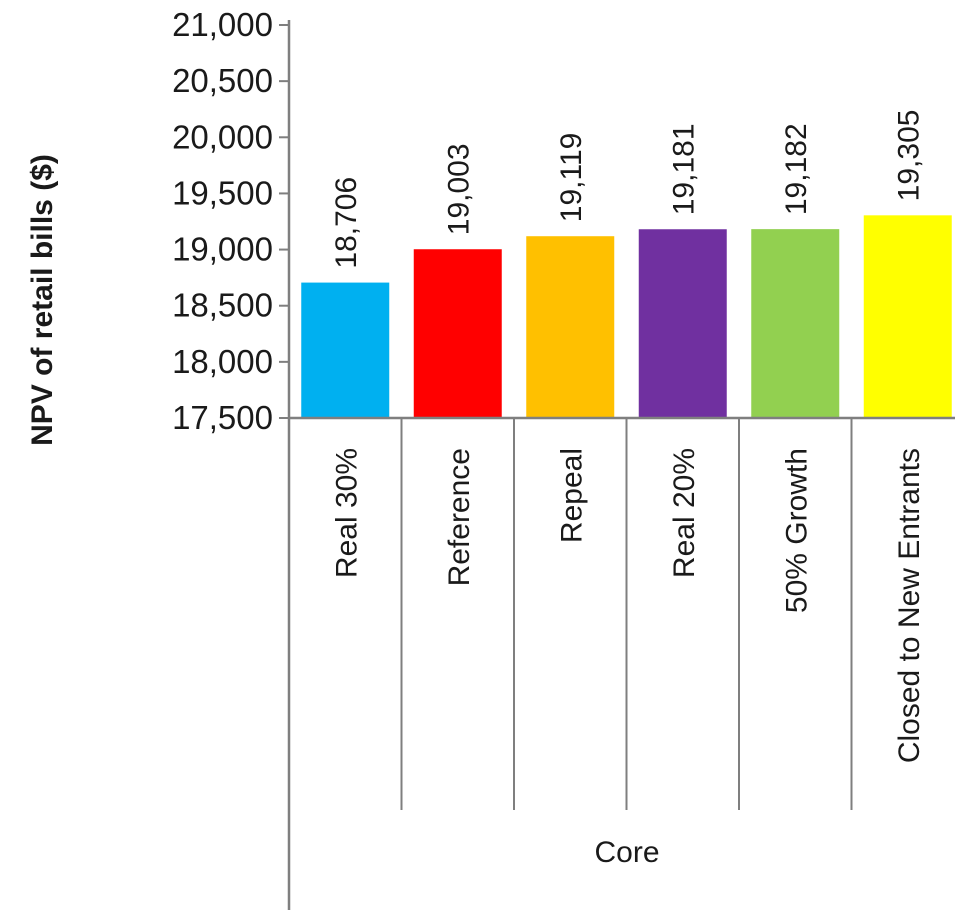 The width and height of the screenshot is (955, 910). I want to click on y-tick-label: 17,500, so click(222, 417).